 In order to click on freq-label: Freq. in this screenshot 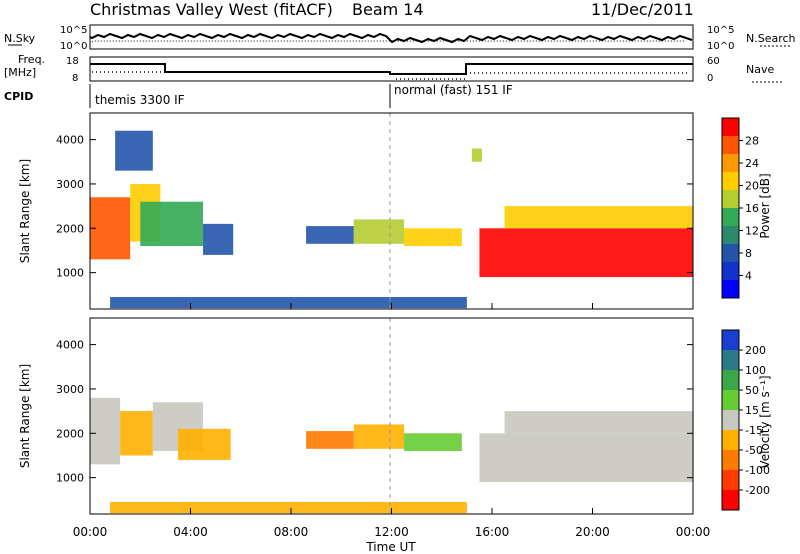, I will do `click(31, 59)`.